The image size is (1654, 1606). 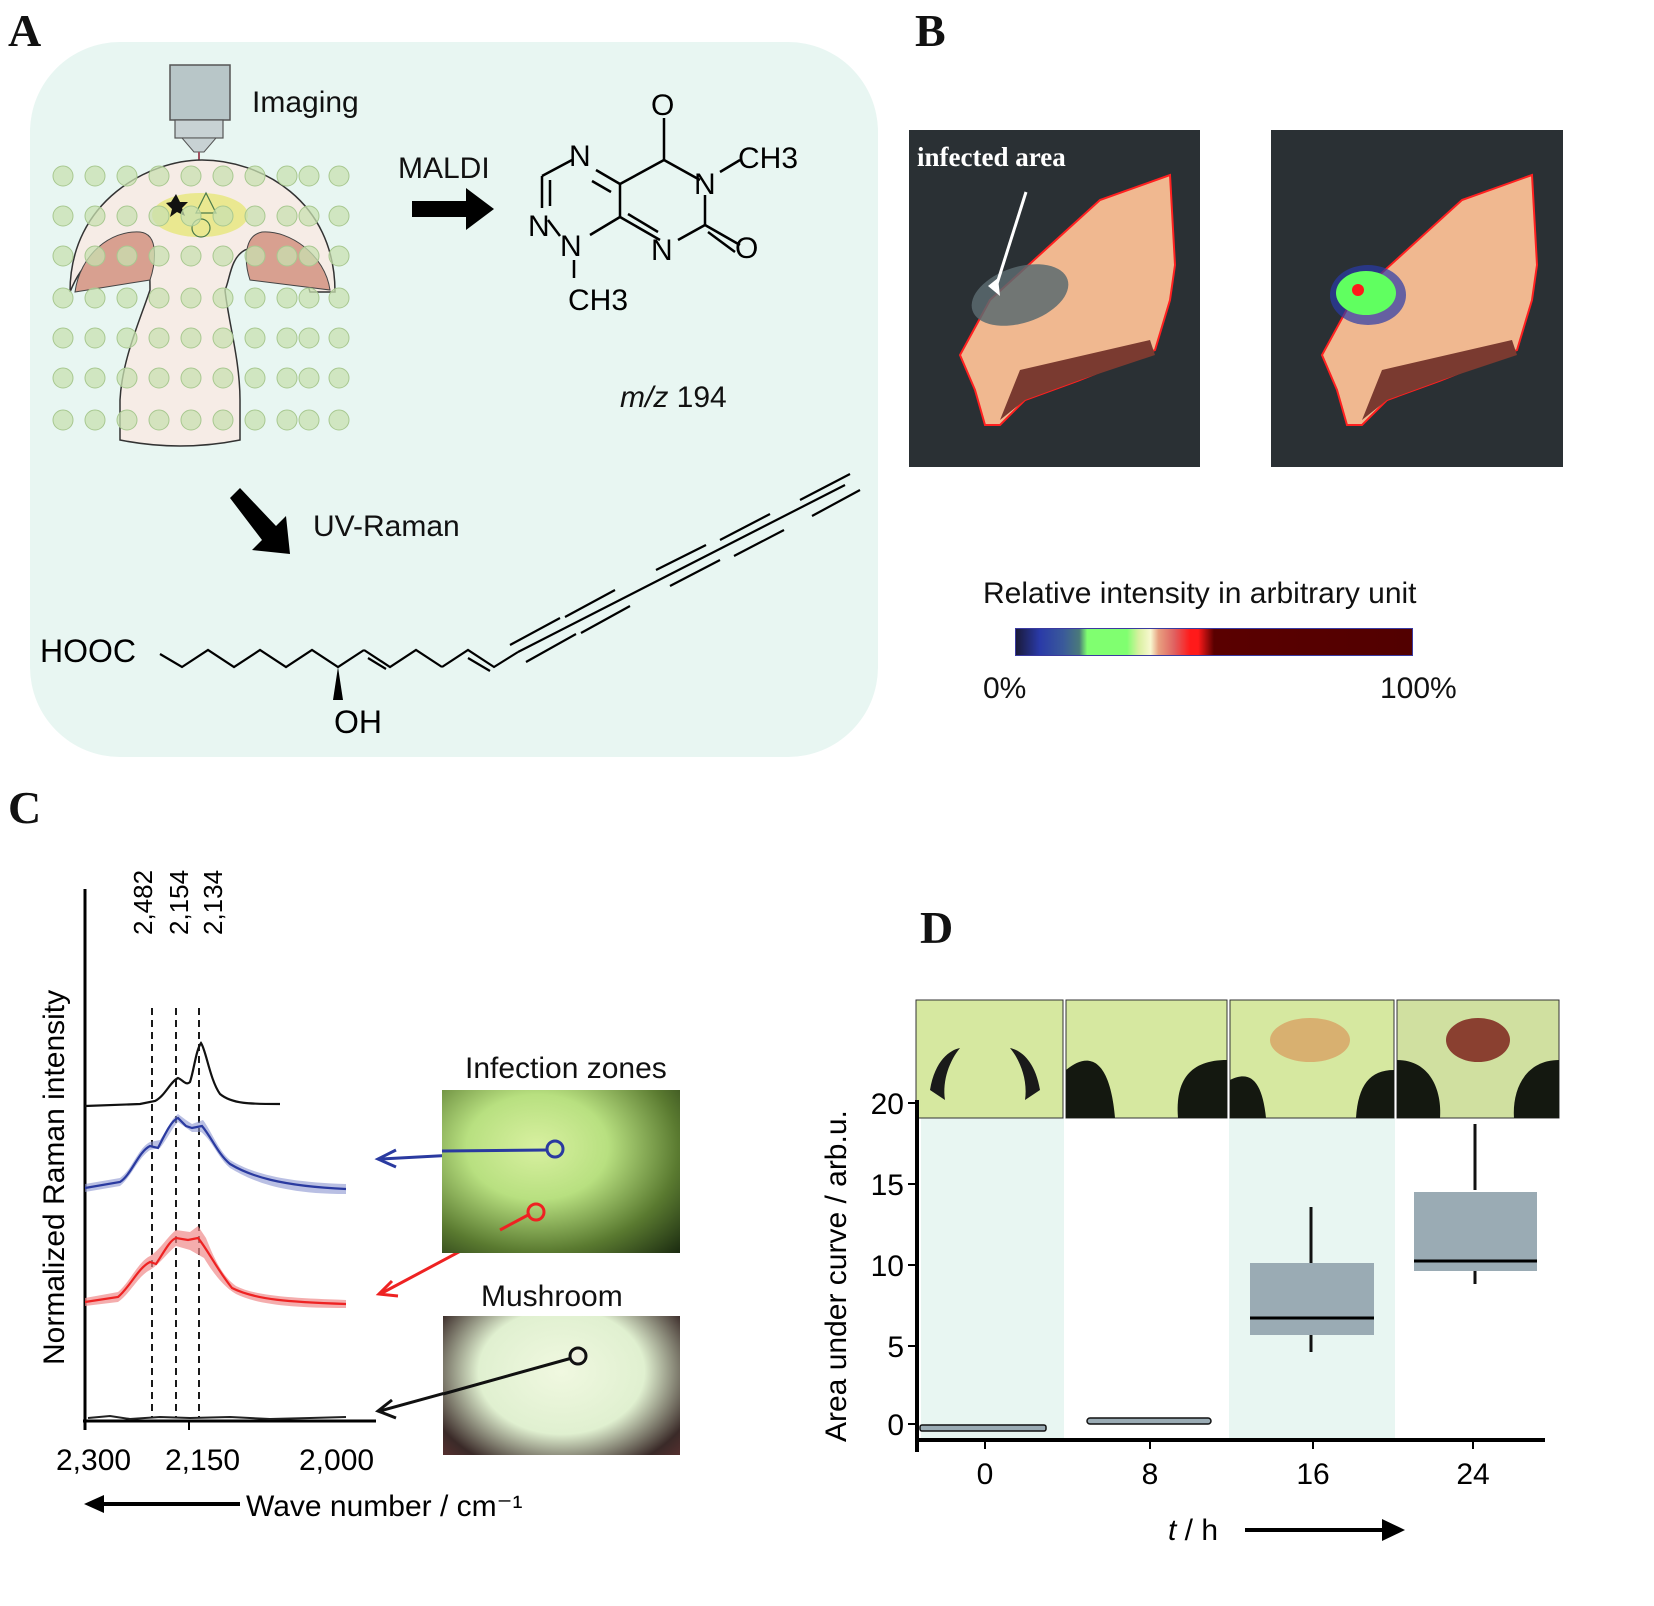 I want to click on peak-label-2154: 2,154, so click(x=179, y=902).